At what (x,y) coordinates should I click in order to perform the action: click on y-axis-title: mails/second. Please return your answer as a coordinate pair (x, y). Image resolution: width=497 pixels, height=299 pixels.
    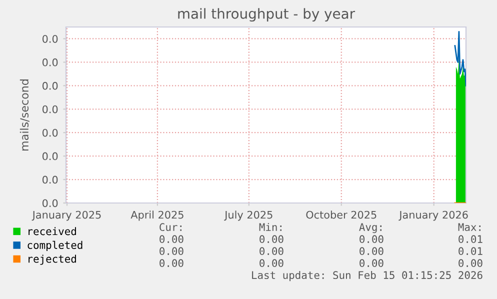
    Looking at the image, I should click on (25, 115).